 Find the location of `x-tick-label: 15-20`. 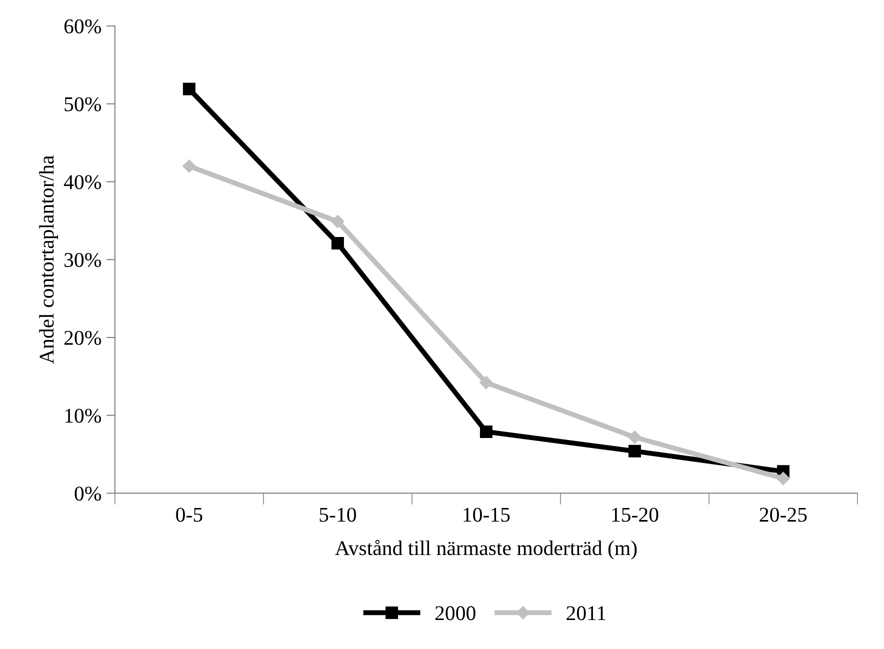

x-tick-label: 15-20 is located at coordinates (635, 515).